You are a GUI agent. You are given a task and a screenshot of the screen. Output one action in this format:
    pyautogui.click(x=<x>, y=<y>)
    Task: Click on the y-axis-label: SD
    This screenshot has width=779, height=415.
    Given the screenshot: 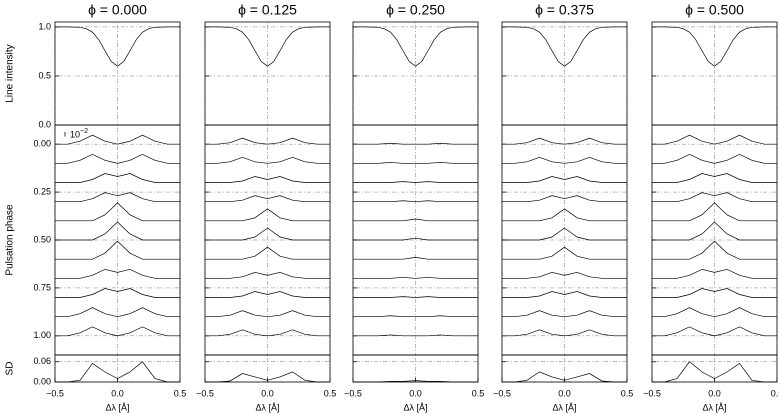 What is the action you would take?
    pyautogui.click(x=10, y=369)
    